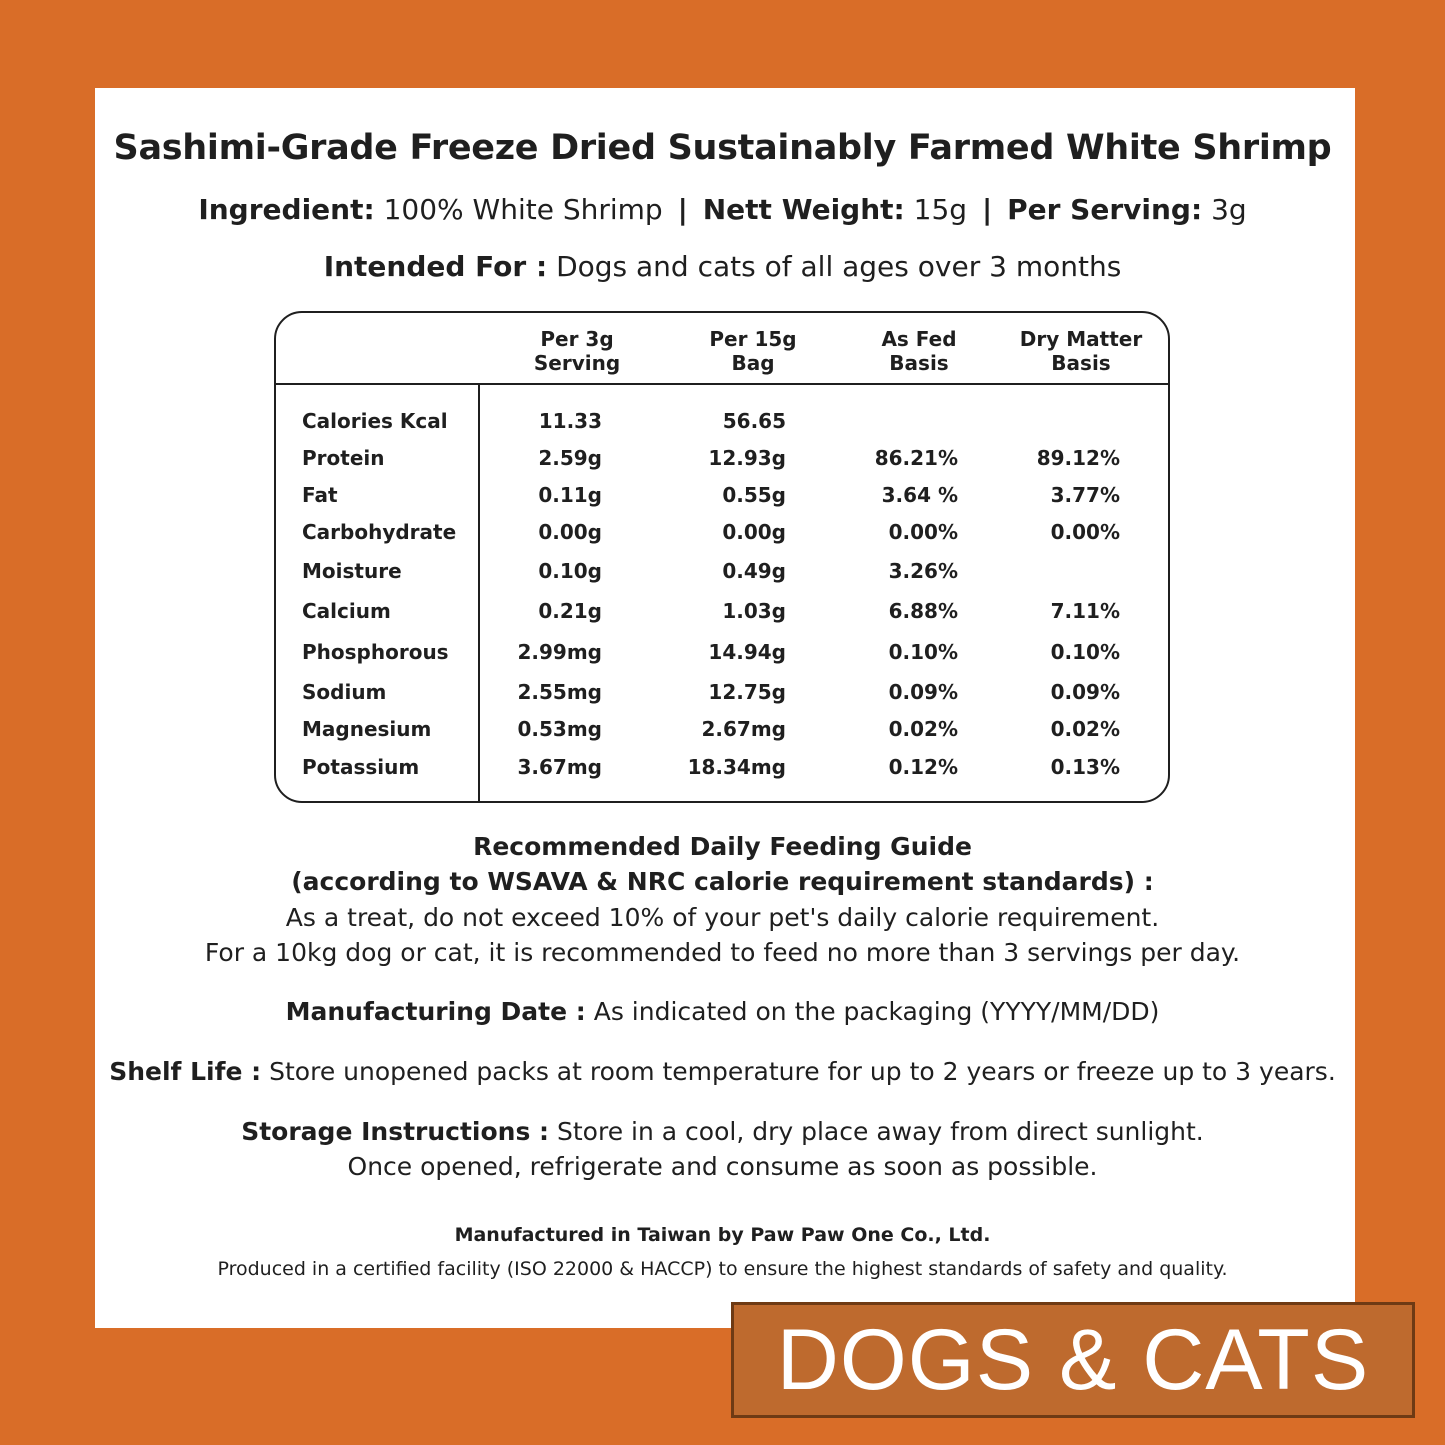 The height and width of the screenshot is (1445, 1445). What do you see at coordinates (435, 266) in the screenshot?
I see `intended-label: Intended For :` at bounding box center [435, 266].